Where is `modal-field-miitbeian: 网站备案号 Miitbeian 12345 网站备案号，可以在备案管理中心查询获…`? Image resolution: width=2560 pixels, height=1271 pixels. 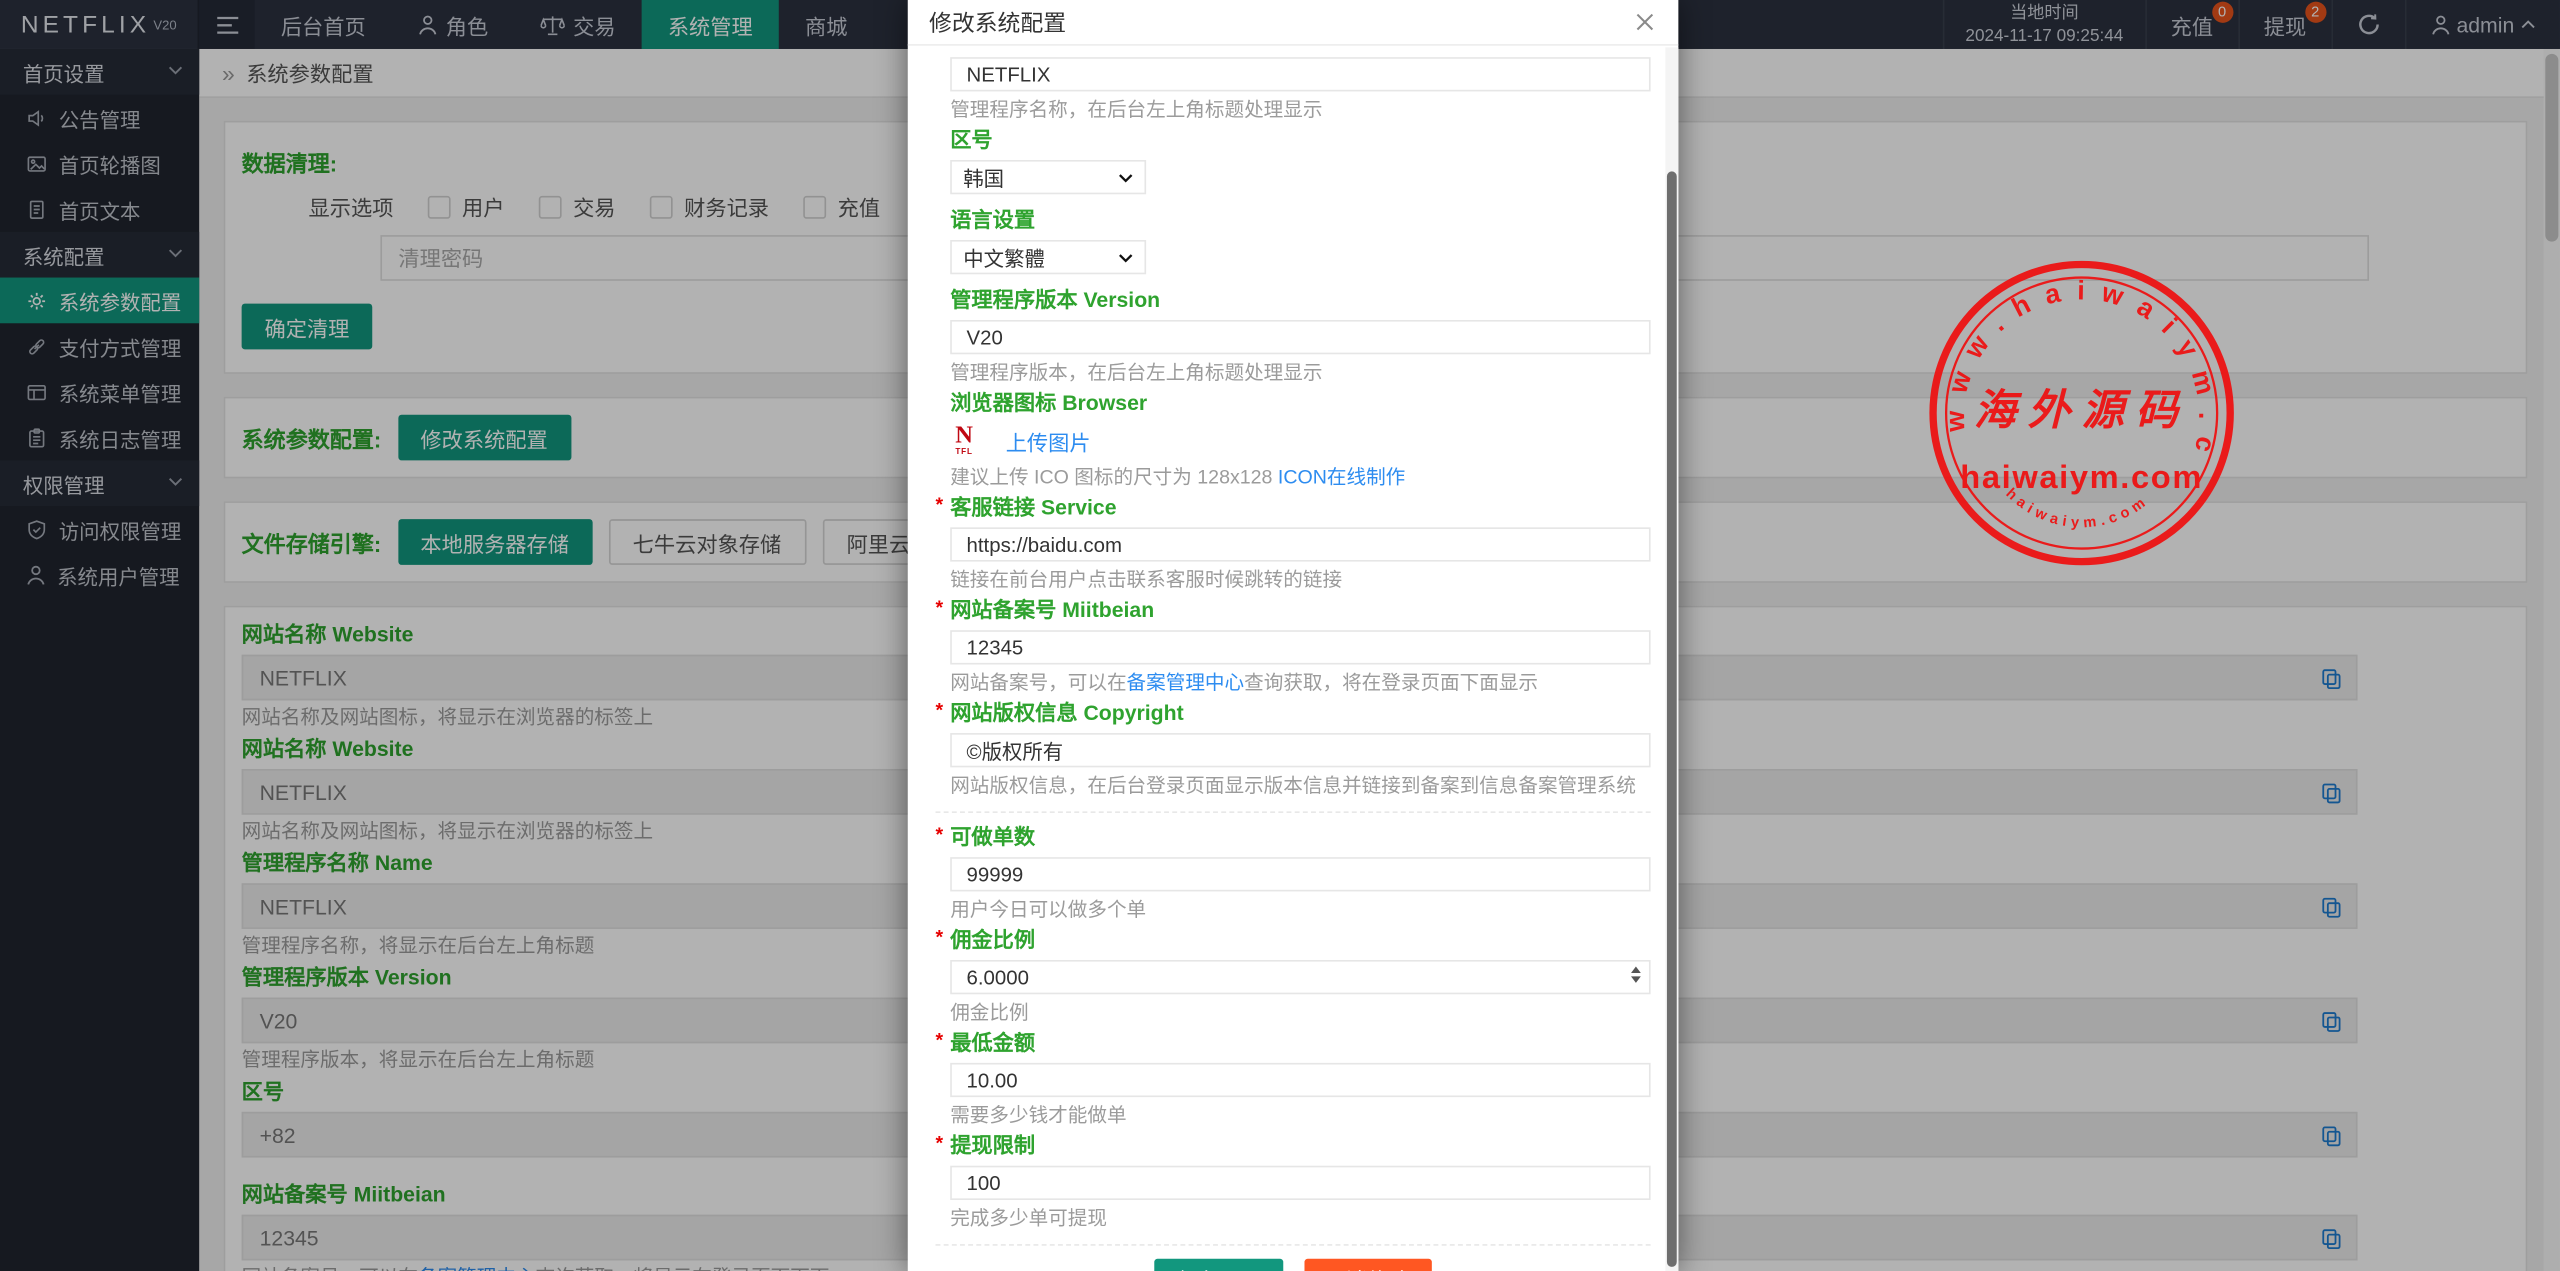
modal-field-miitbeian: 网站备案号 Miitbeian 12345 网站备案号，可以在备案管理中心查询获… is located at coordinates (1293, 645).